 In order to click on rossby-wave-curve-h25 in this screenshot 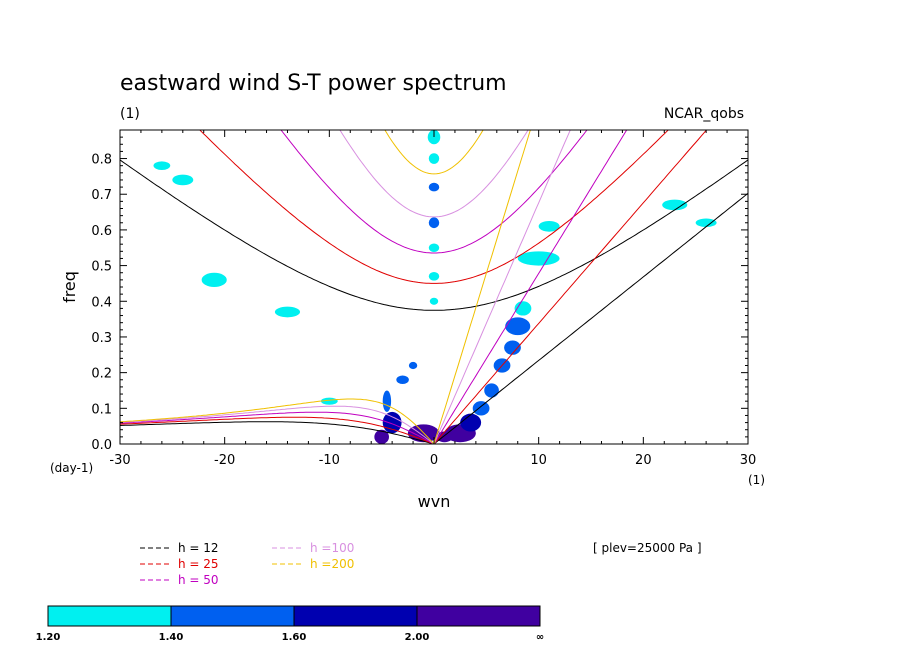, I will do `click(277, 430)`.